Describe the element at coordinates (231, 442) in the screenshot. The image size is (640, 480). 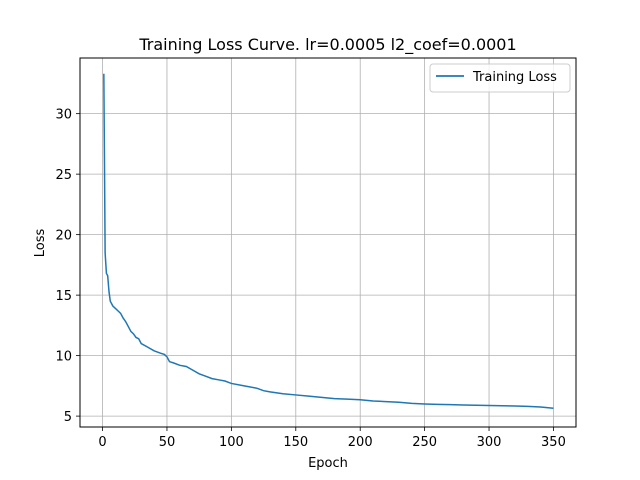
I see `x-tick-label: 100` at that location.